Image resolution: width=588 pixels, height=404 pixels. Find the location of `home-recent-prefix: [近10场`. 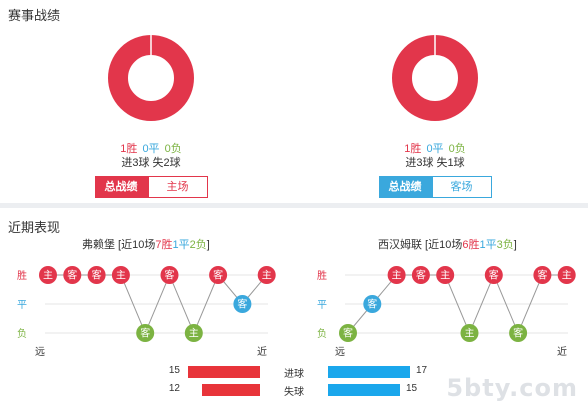

home-recent-prefix: [近10场 is located at coordinates (135, 245).